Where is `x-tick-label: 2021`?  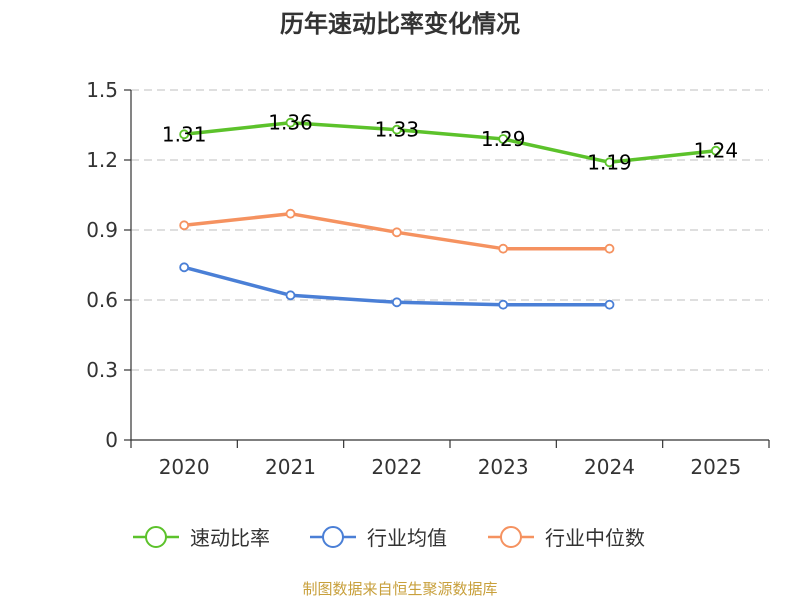 x-tick-label: 2021 is located at coordinates (290, 467).